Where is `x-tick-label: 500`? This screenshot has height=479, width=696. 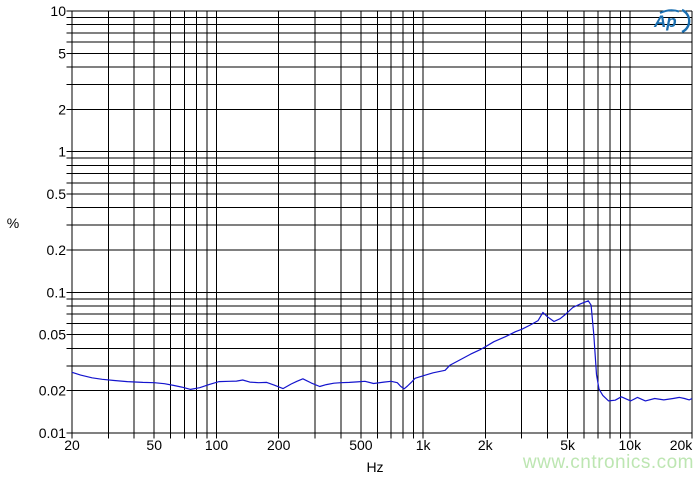
x-tick-label: 500 is located at coordinates (361, 445).